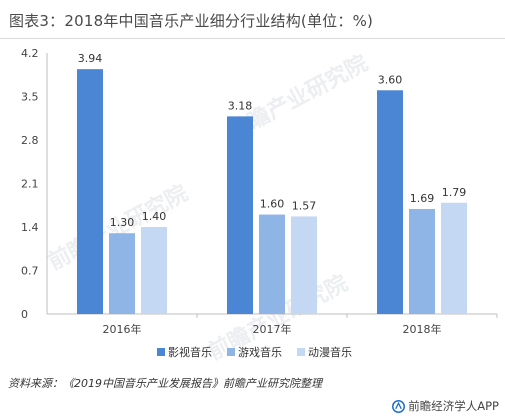  Describe the element at coordinates (154, 216) in the screenshot. I see `bar-value-label: 1.40` at that location.